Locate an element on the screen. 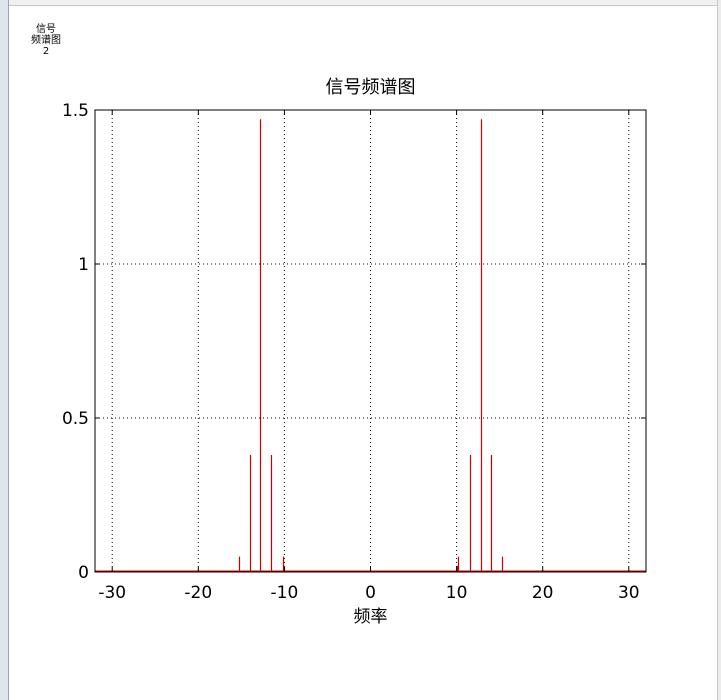  figure-label: 信号 频谱图 2 is located at coordinates (46, 40).